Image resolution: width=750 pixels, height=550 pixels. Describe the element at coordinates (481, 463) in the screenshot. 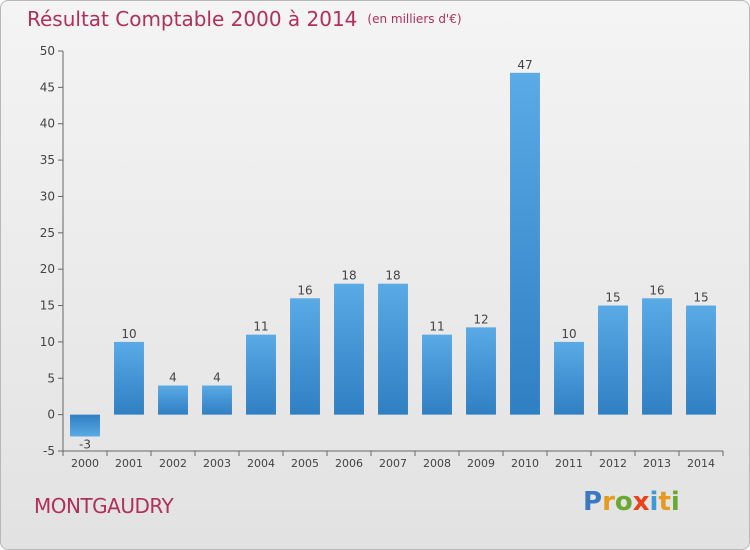

I see `x-tick-label: 2009` at that location.